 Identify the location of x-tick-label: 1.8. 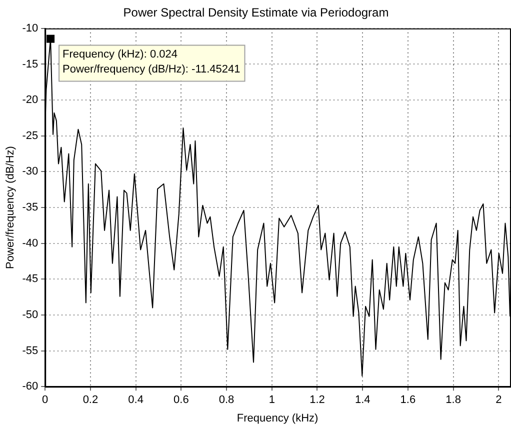
(453, 400).